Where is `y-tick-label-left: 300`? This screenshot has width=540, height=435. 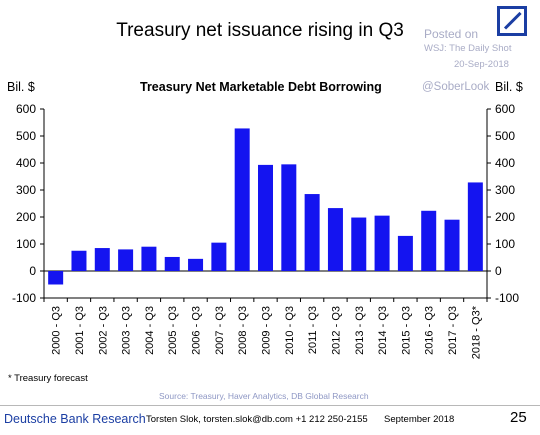 y-tick-label-left: 300 is located at coordinates (26, 190).